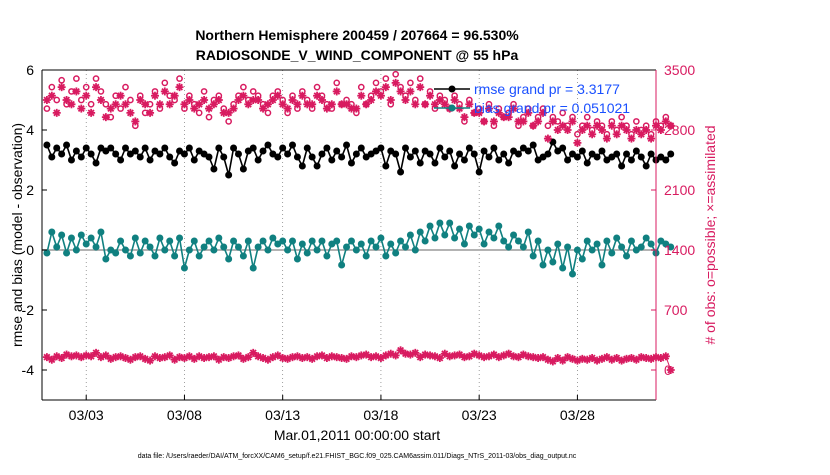 The width and height of the screenshot is (830, 475). I want to click on y-right-tick-label: 700, so click(676, 310).